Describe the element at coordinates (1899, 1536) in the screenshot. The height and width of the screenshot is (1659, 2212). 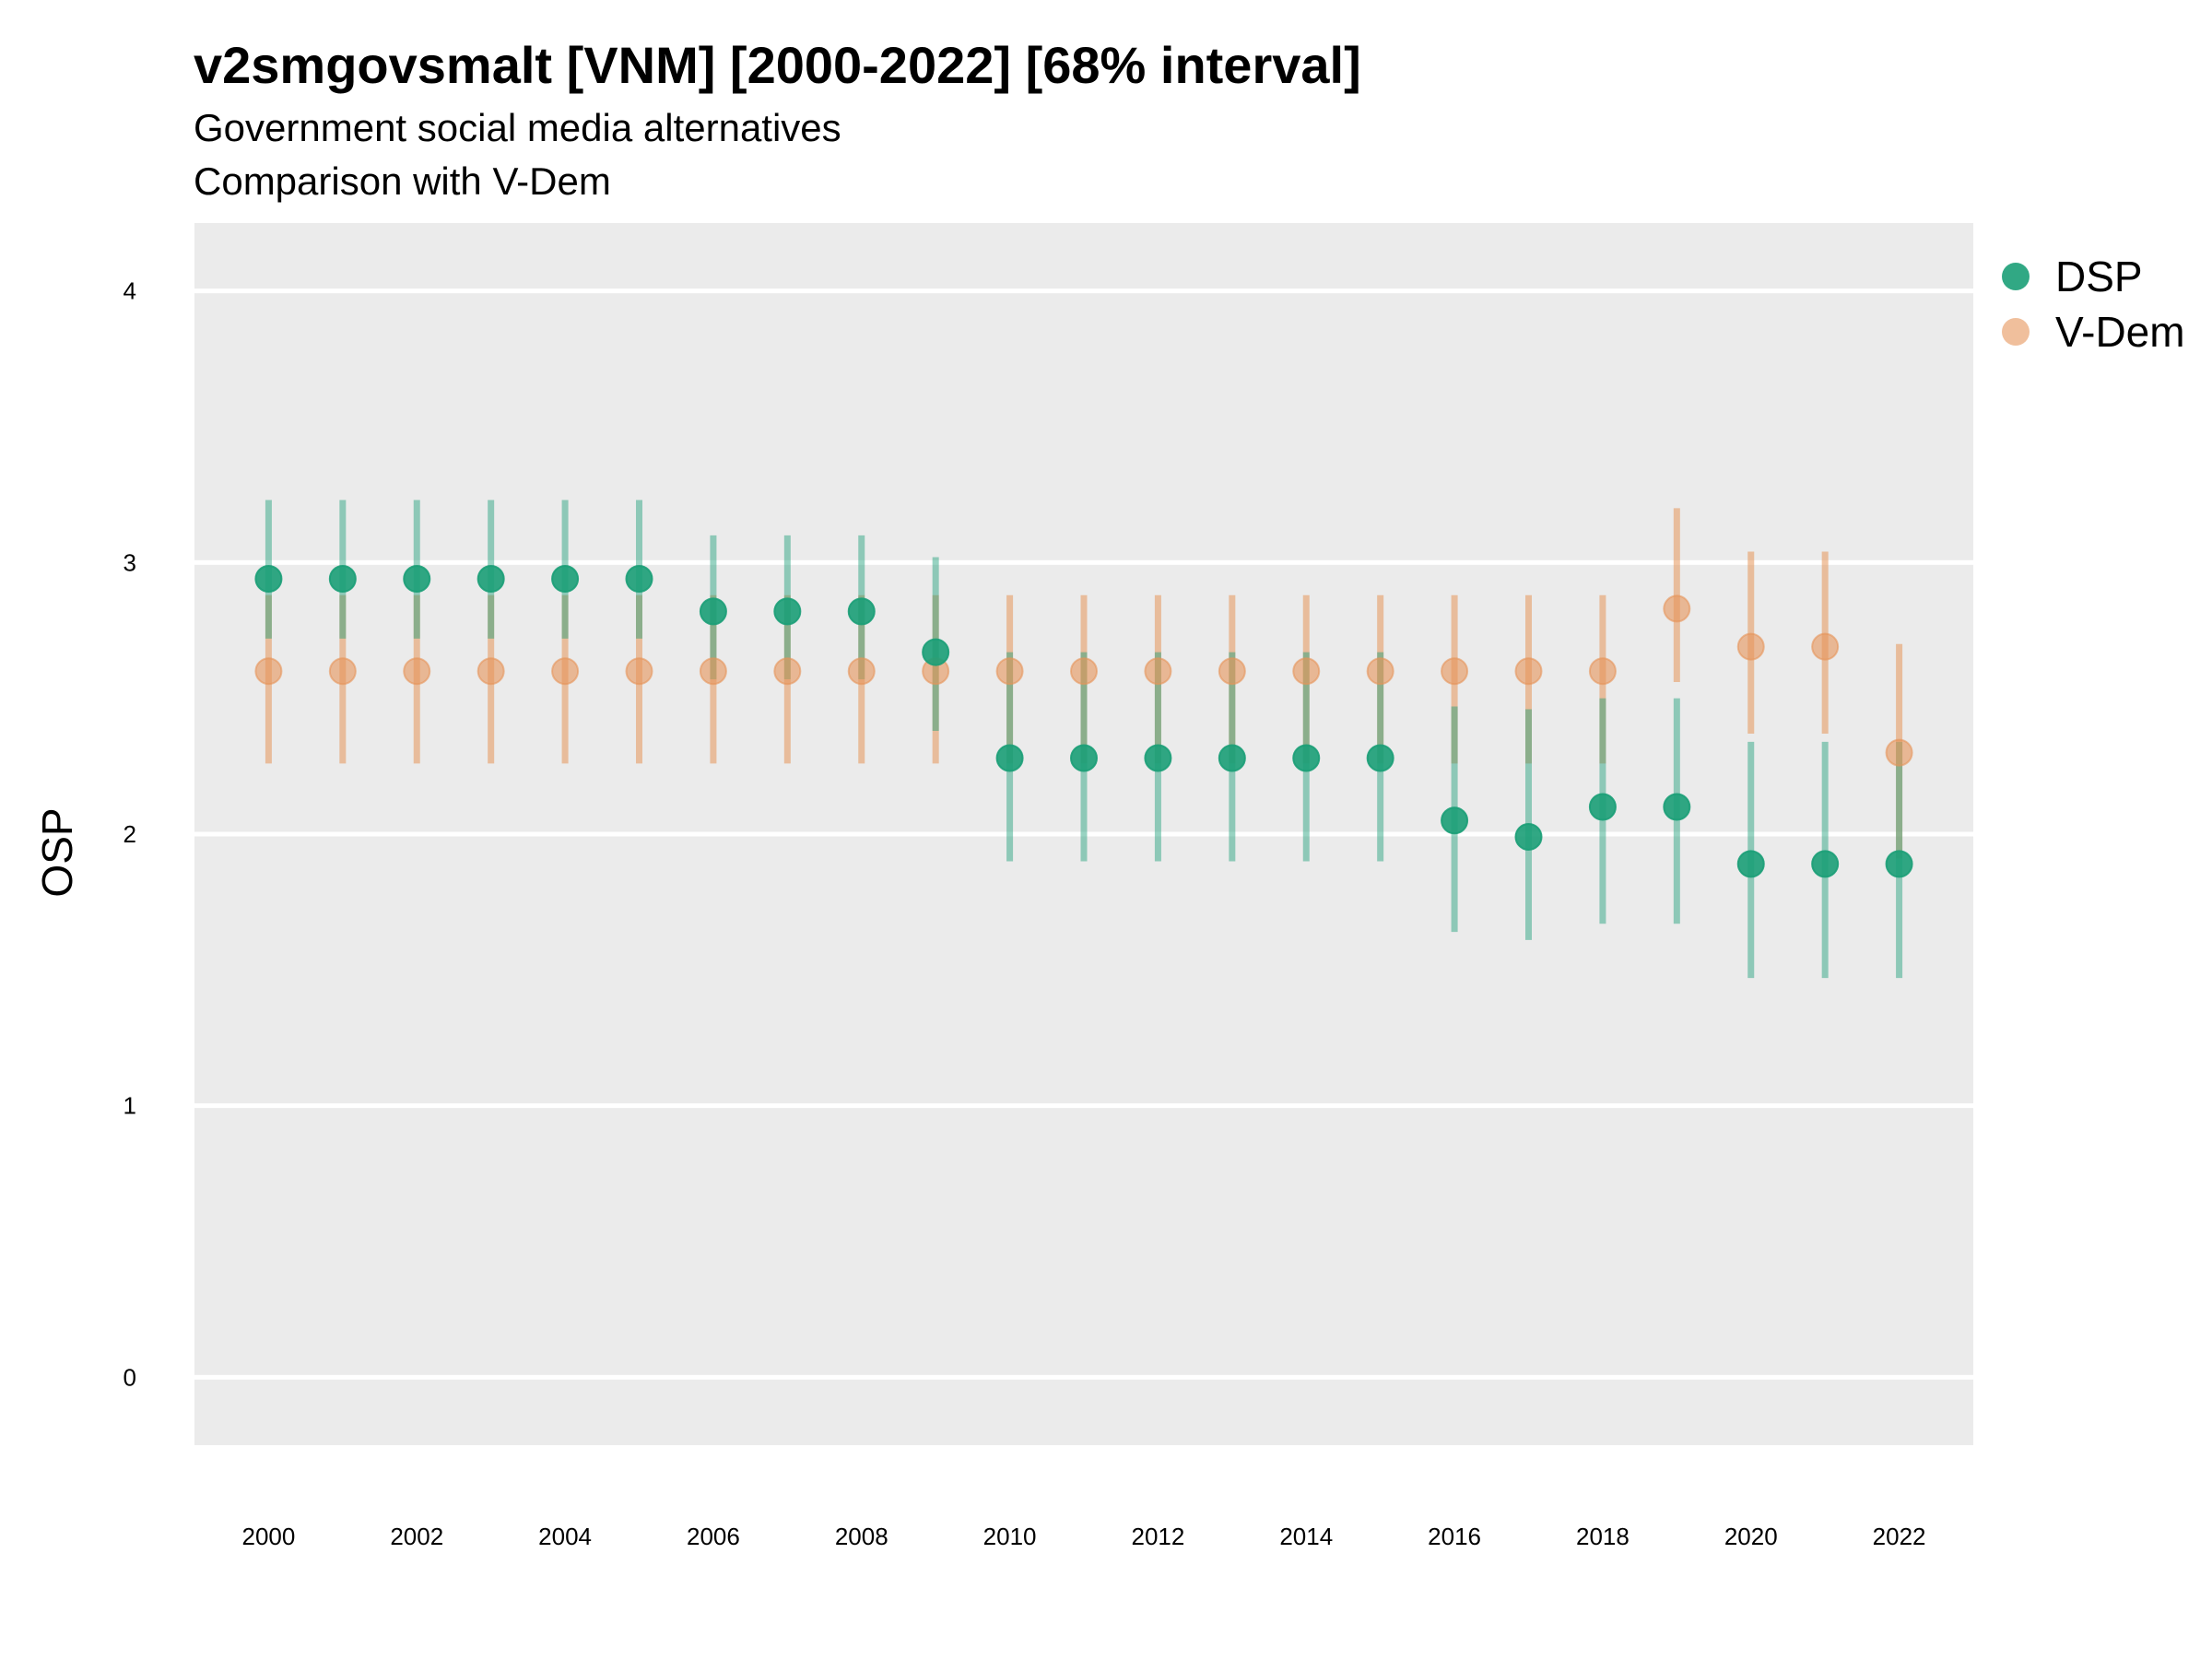
I see `x-tick-label: 2022` at that location.